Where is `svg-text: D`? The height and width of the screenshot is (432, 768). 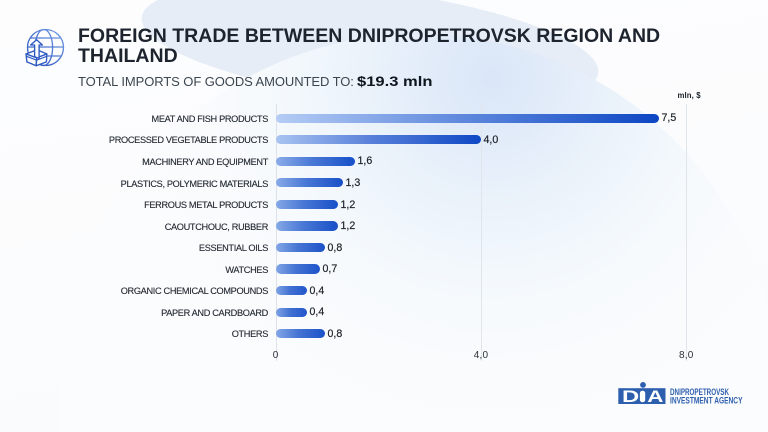
svg-text: D is located at coordinates (631, 397).